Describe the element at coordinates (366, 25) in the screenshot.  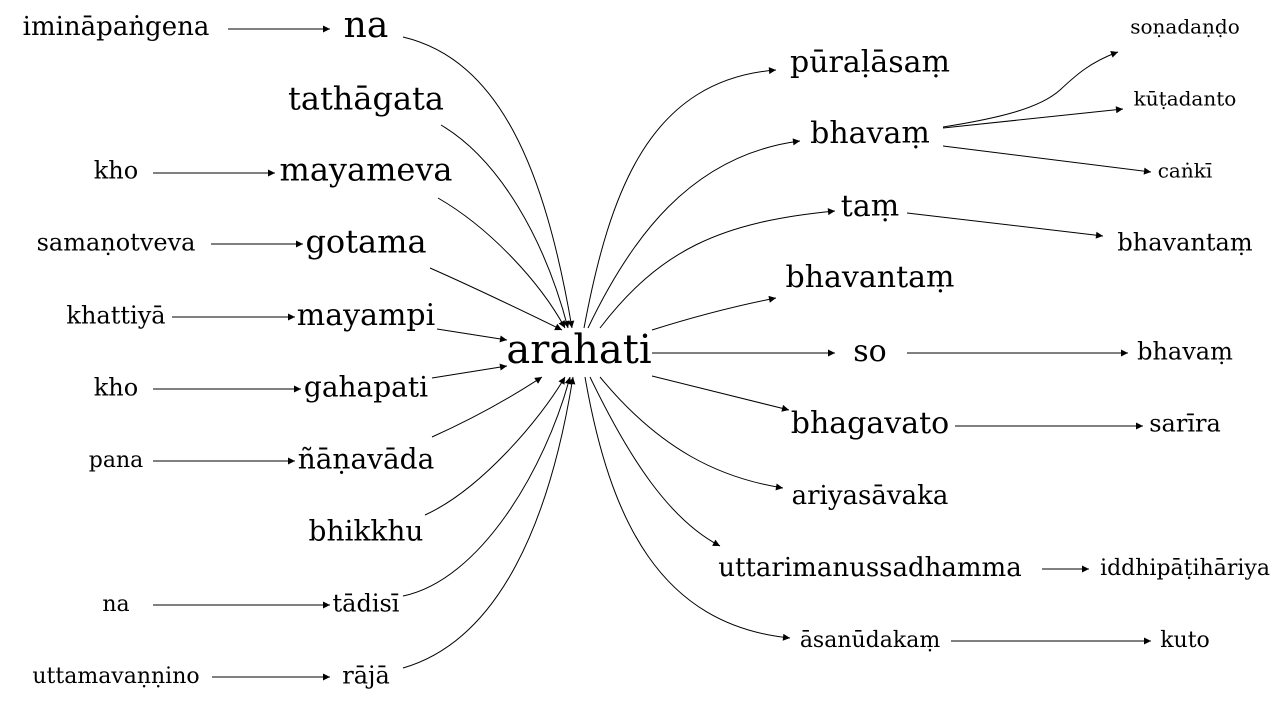
I see `node-na-top: na` at that location.